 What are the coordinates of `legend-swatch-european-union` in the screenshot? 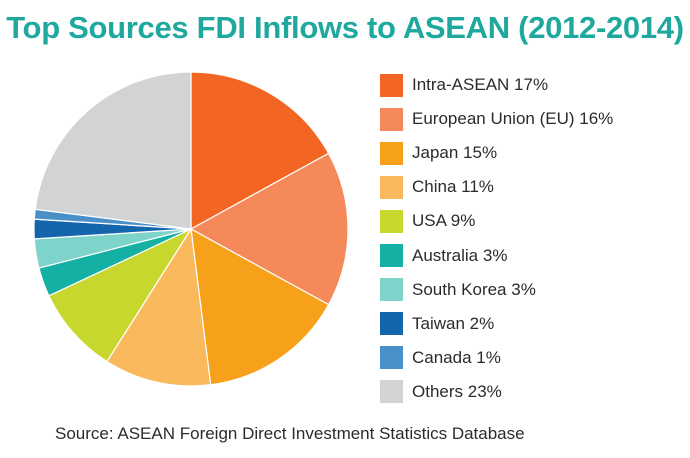 It's located at (391, 119).